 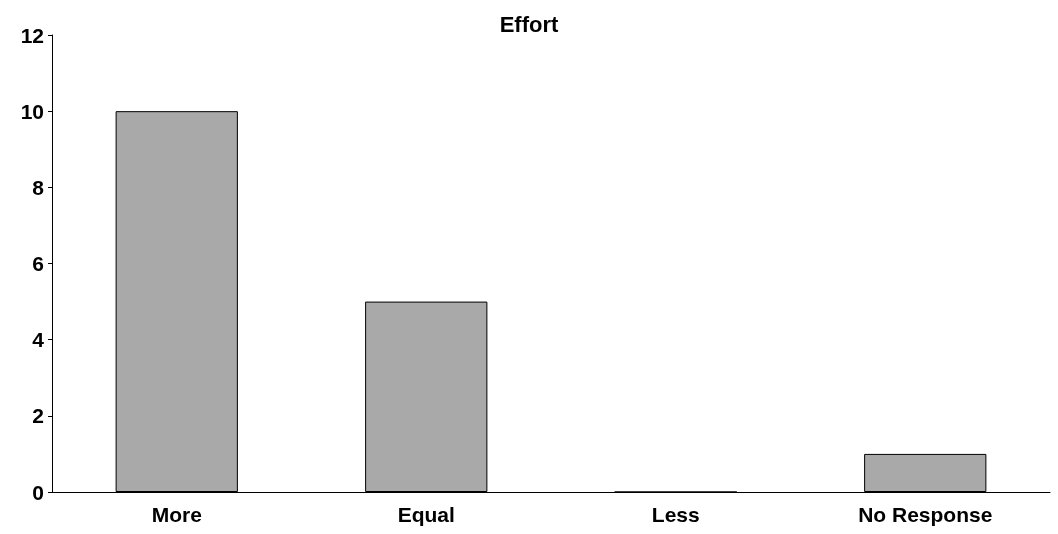 What do you see at coordinates (38, 492) in the screenshot?
I see `y-tick-label: 0` at bounding box center [38, 492].